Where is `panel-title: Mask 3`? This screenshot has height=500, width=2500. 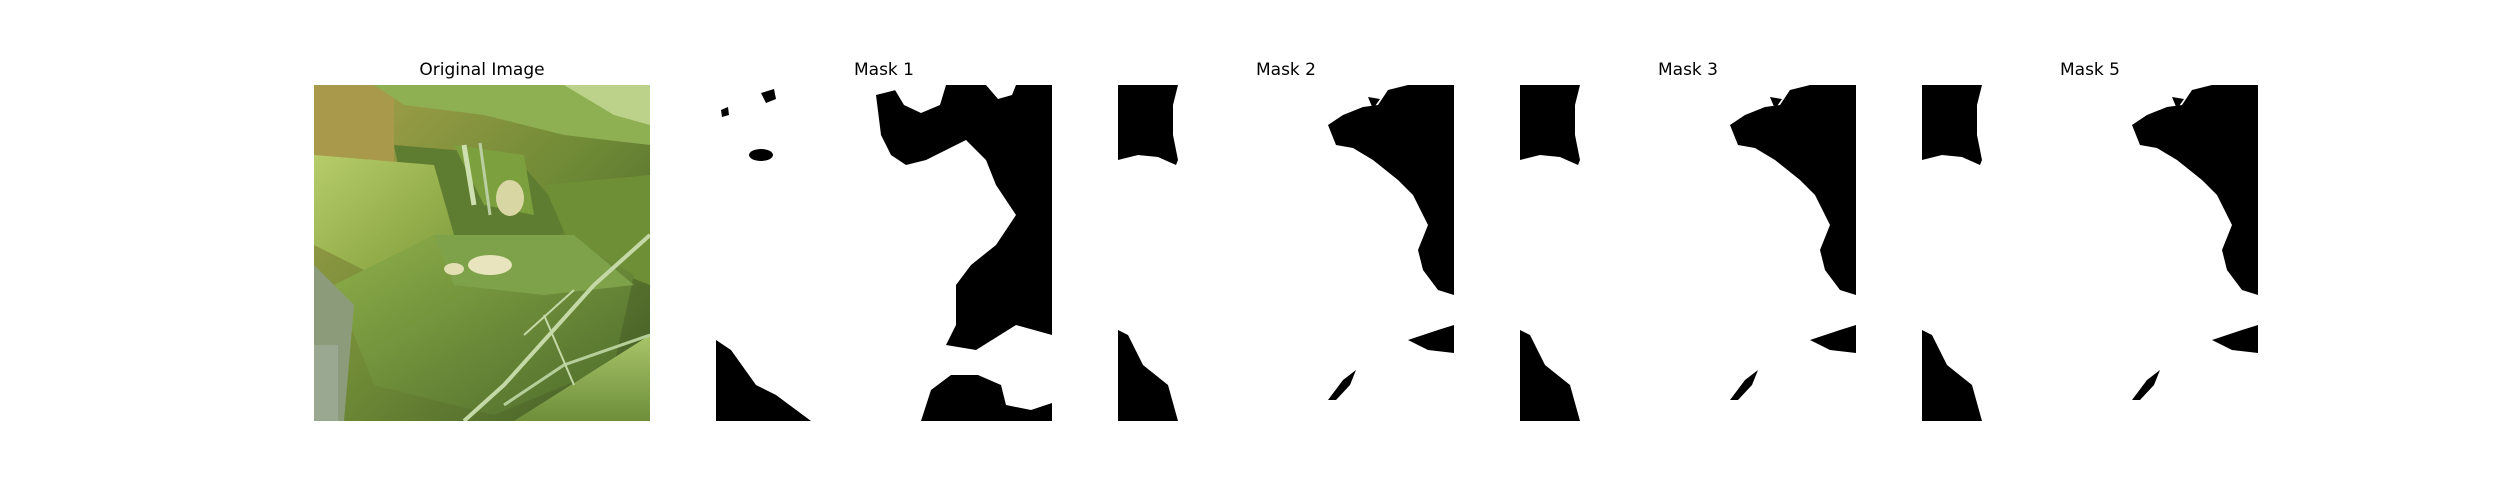 panel-title: Mask 3 is located at coordinates (1687, 70).